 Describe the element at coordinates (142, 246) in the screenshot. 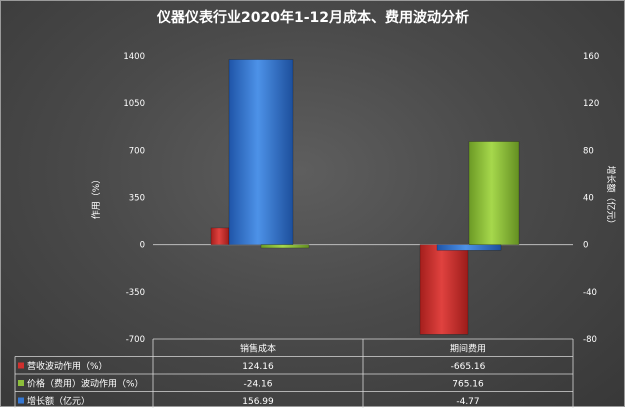

I see `left-tick-label: 0` at that location.